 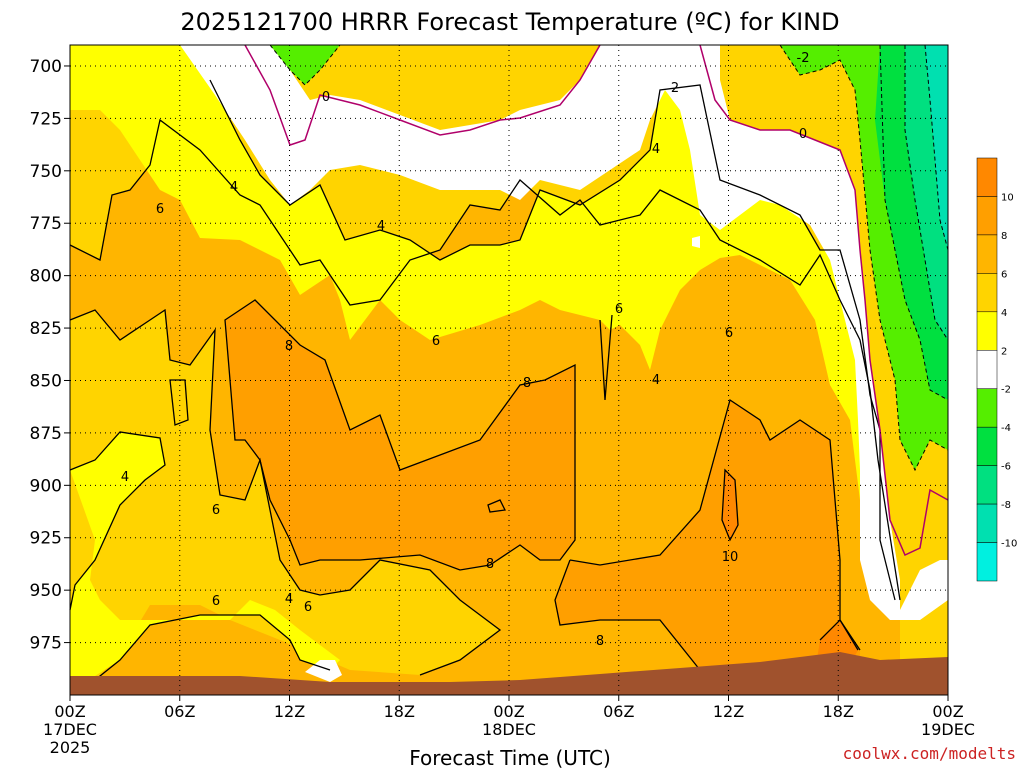 What do you see at coordinates (510, 757) in the screenshot?
I see `x-axis-label: Forecast Time (UTC)` at bounding box center [510, 757].